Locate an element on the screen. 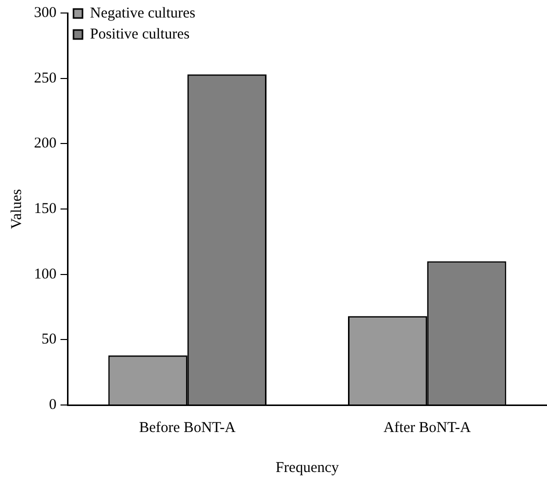  legend-label: Positive cultures is located at coordinates (140, 34).